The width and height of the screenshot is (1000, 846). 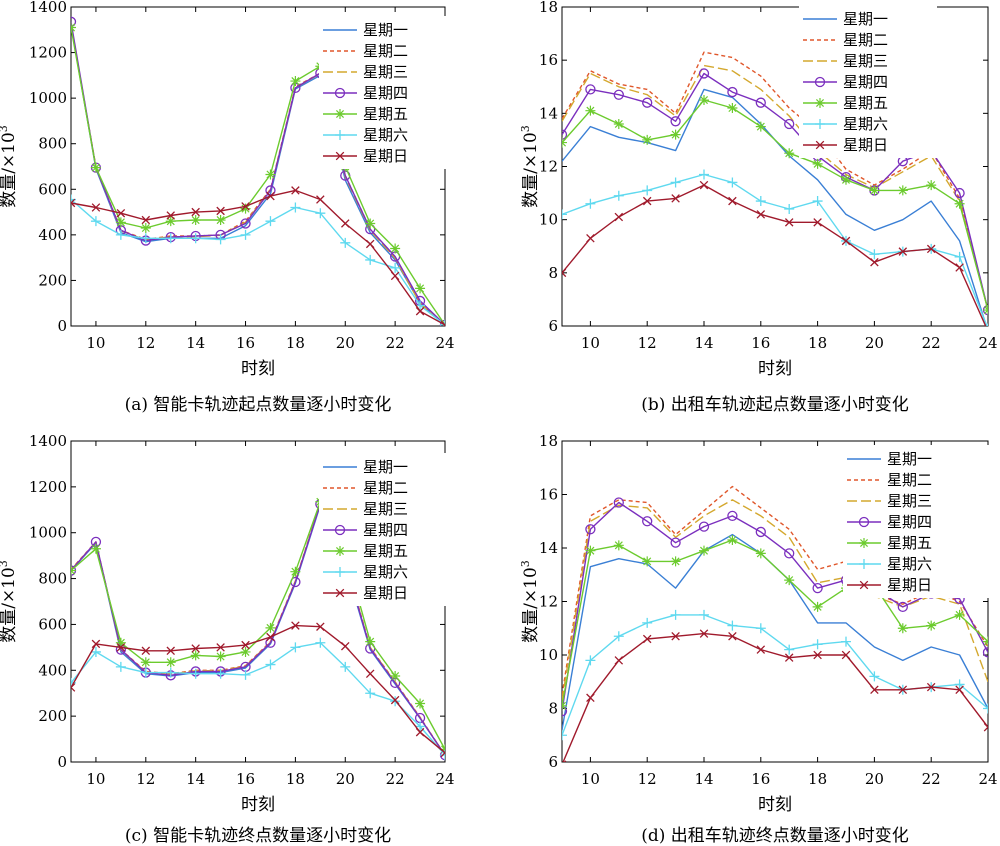 I want to click on legend-label: 星期五, so click(x=909, y=543).